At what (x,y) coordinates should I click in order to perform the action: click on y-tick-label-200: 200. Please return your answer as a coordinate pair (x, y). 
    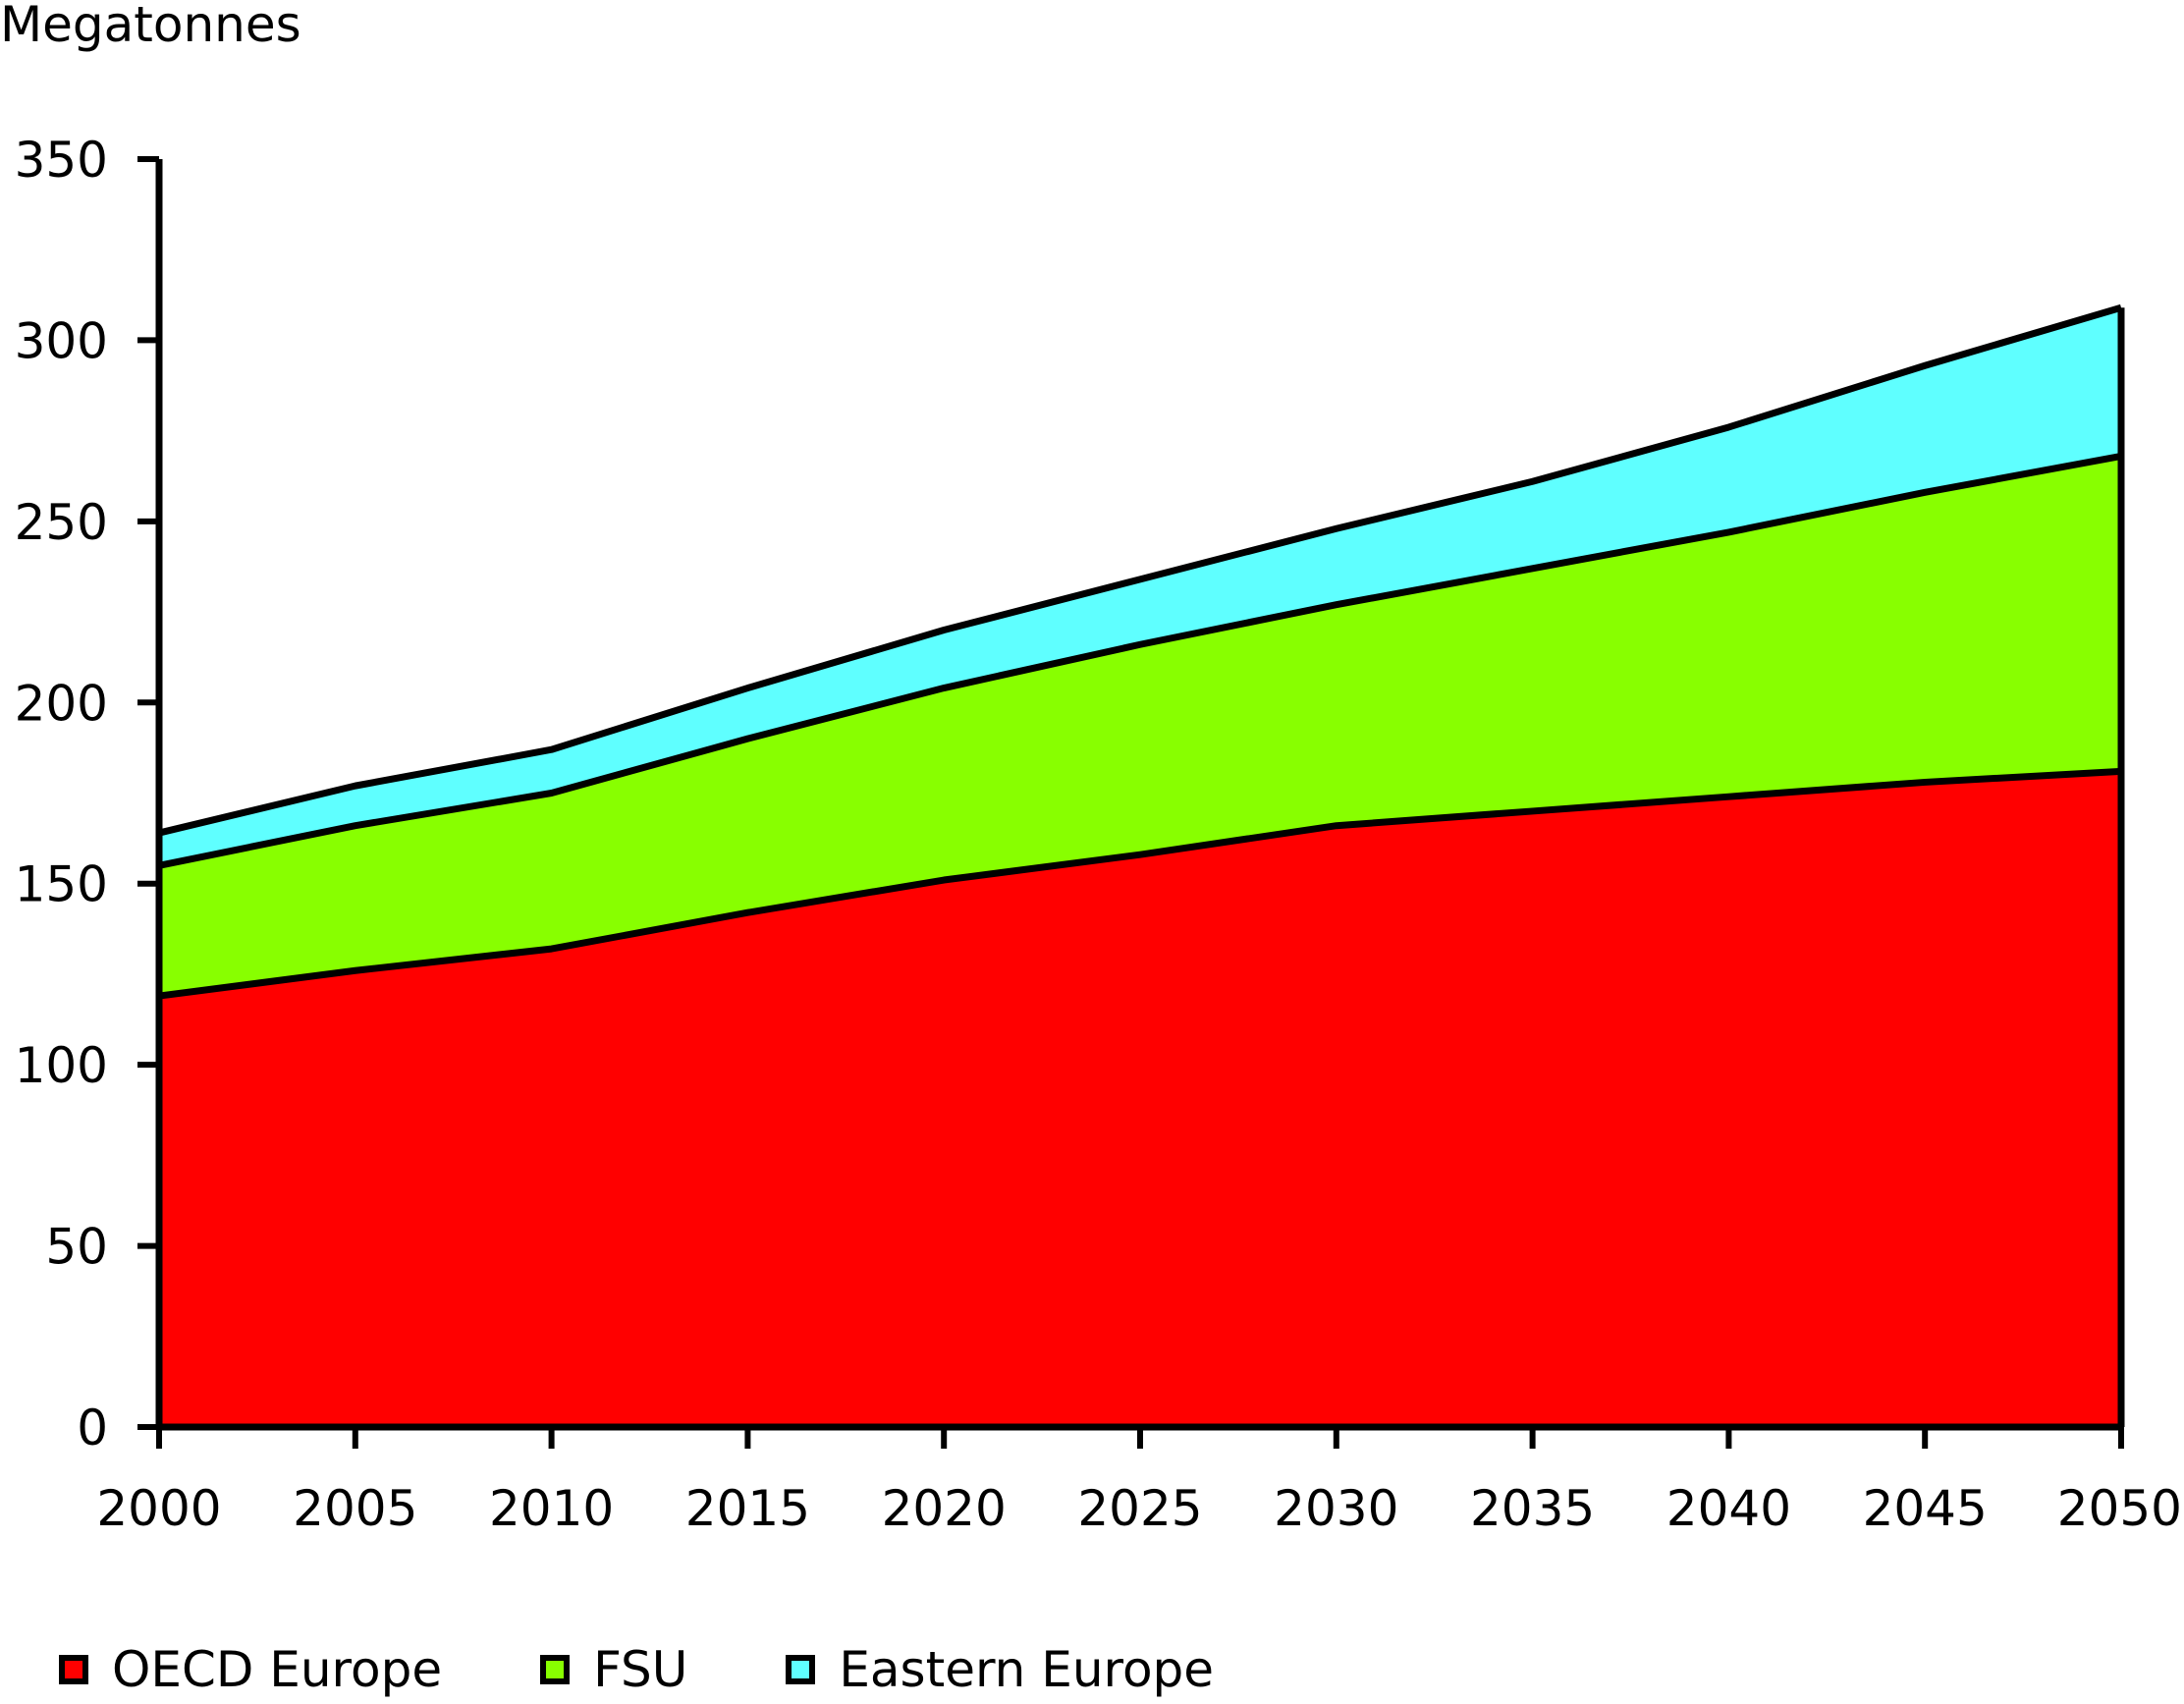
    Looking at the image, I should click on (61, 703).